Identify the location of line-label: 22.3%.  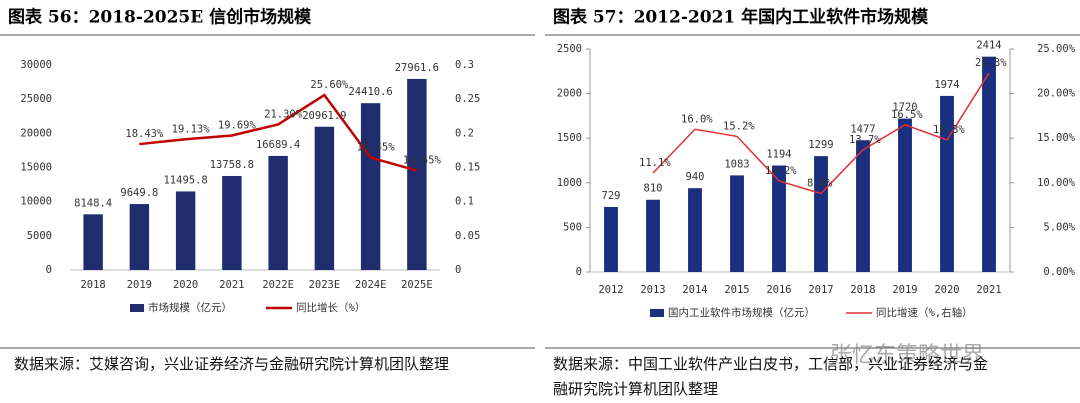
(991, 63).